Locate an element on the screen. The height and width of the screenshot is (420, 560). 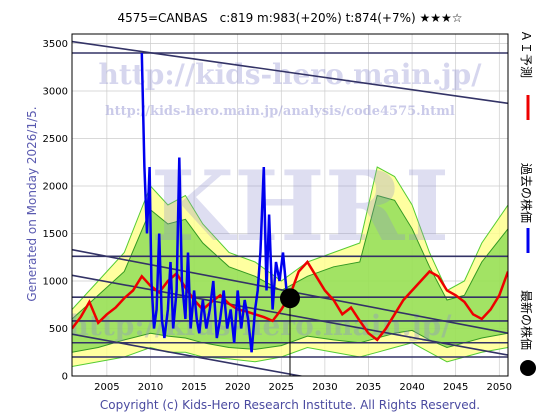
legend-label-ai-forecast: ＡＩ予測 is located at coordinates (526, 54).